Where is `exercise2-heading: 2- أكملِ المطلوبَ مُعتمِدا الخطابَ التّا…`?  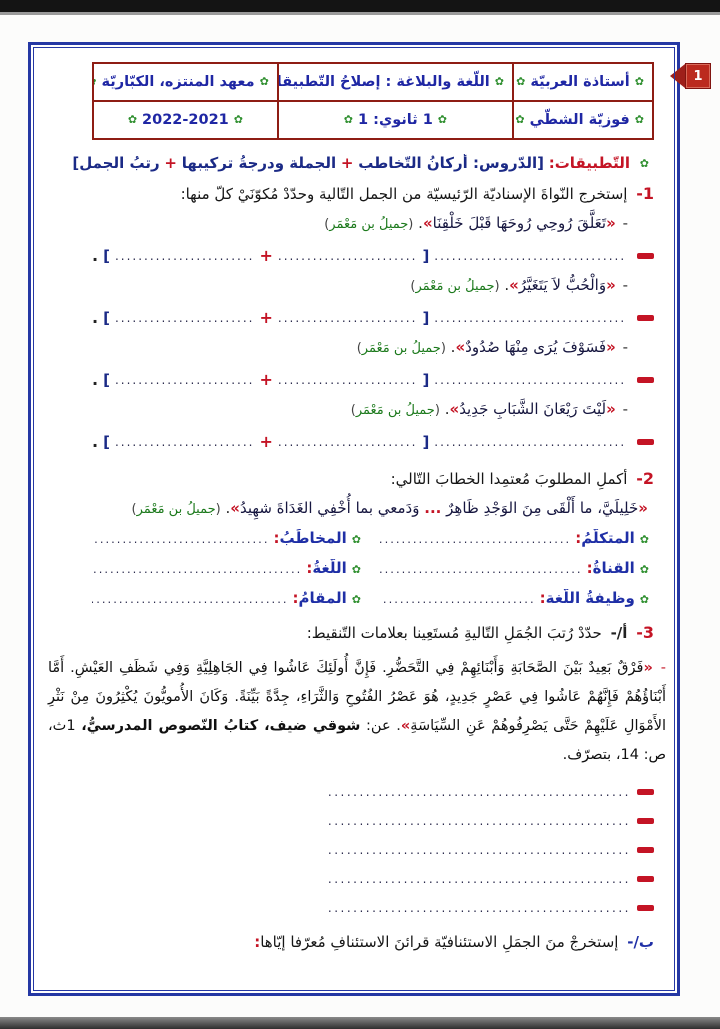 exercise2-heading: 2- أكملِ المطلوبَ مُعتمِدا الخطابَ التّا… is located at coordinates (373, 478).